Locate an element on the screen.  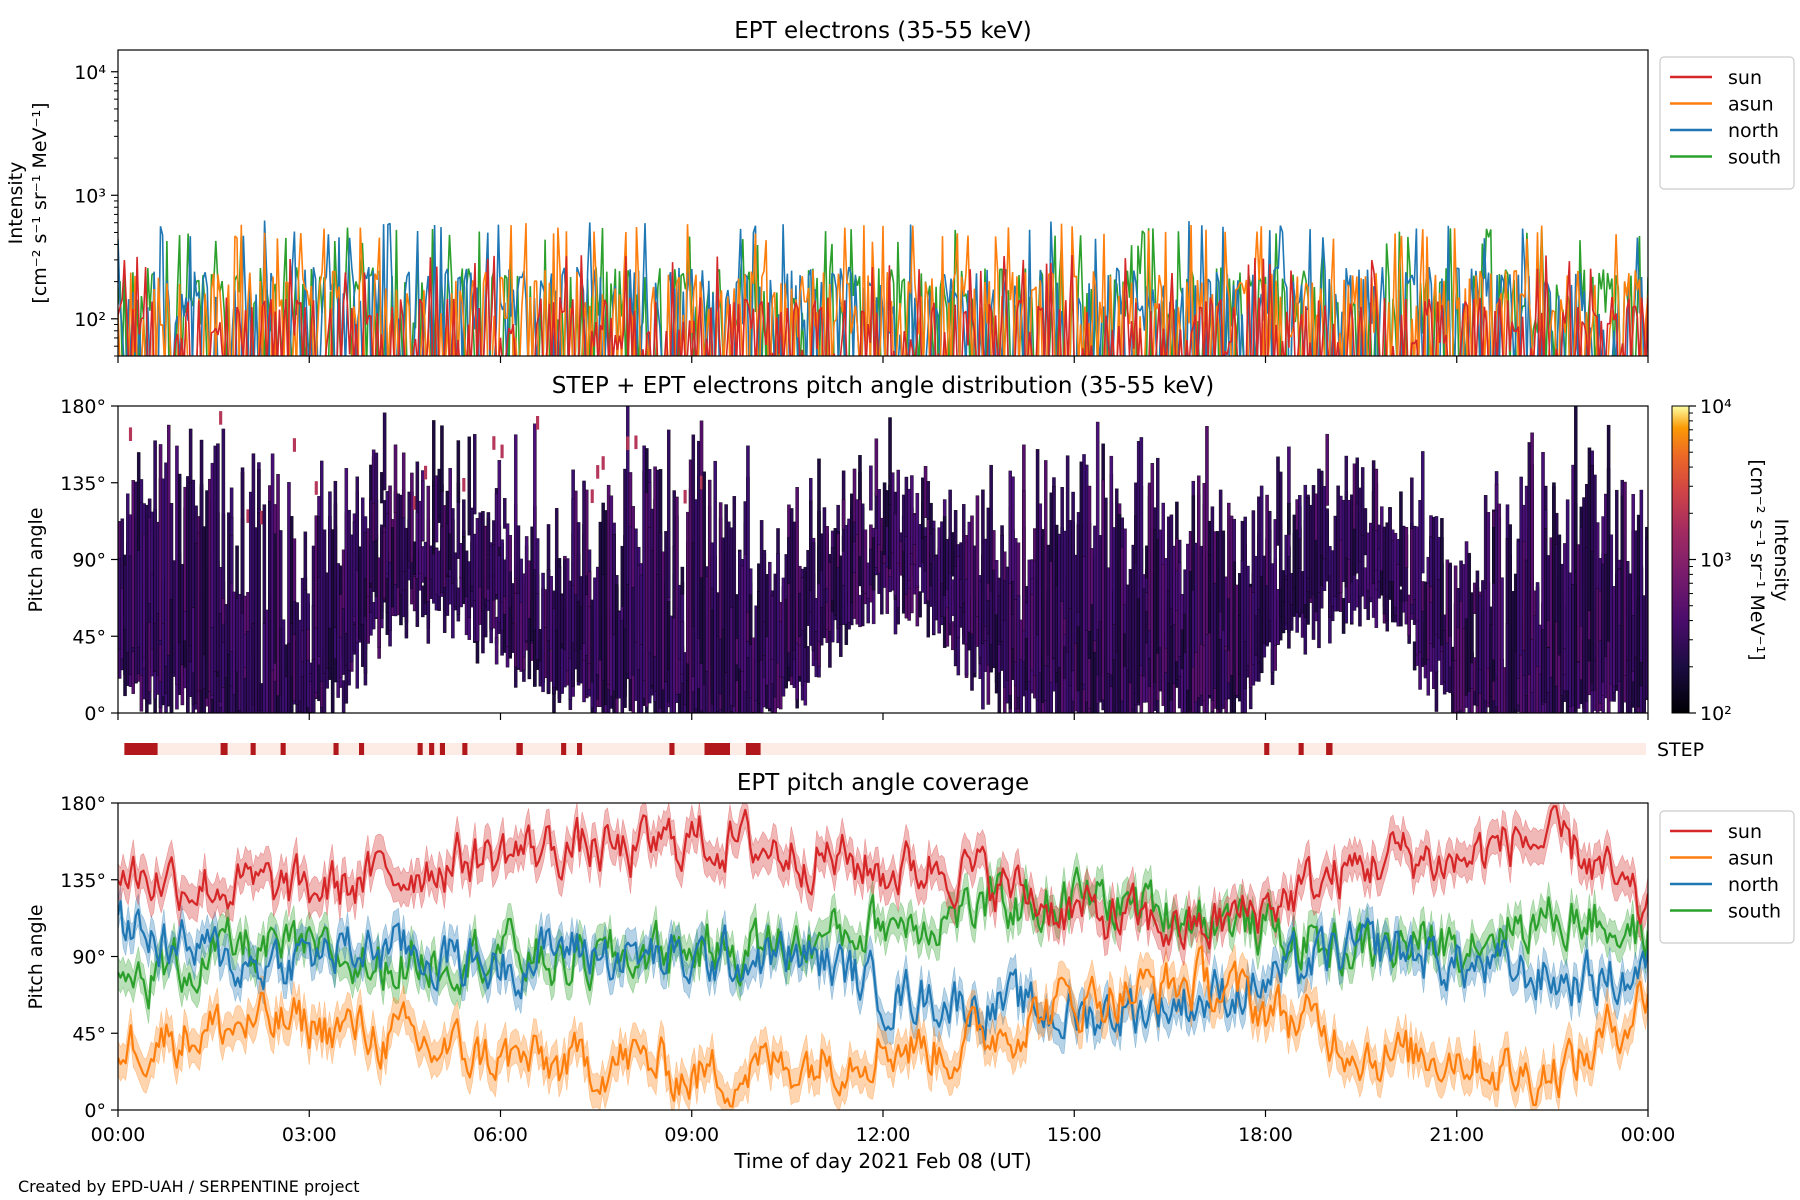
legend-label-sun: sun is located at coordinates (1745, 832).